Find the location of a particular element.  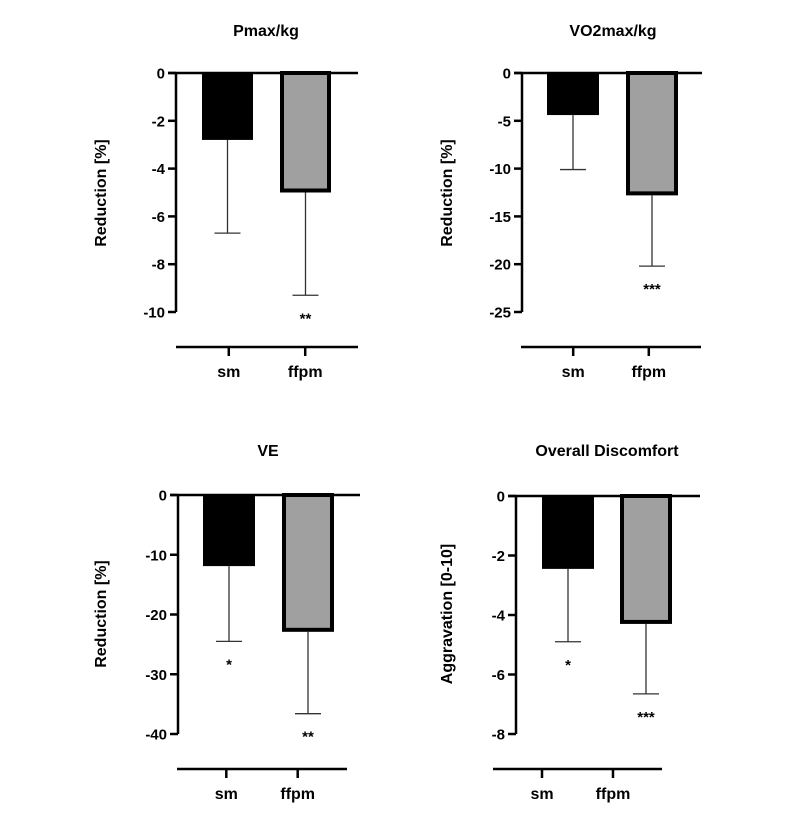

chart-title: VE is located at coordinates (268, 451).